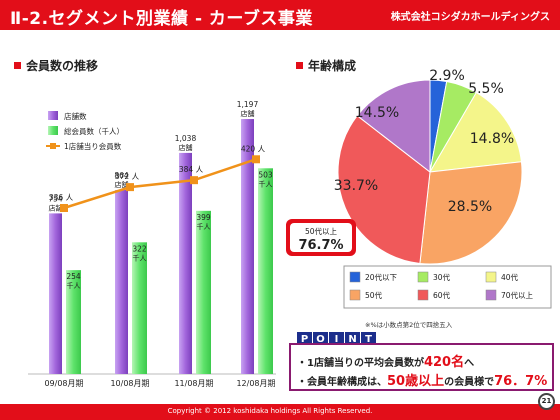  I want to click on legend-label-avg: 1店舗当り会員数, so click(93, 146).